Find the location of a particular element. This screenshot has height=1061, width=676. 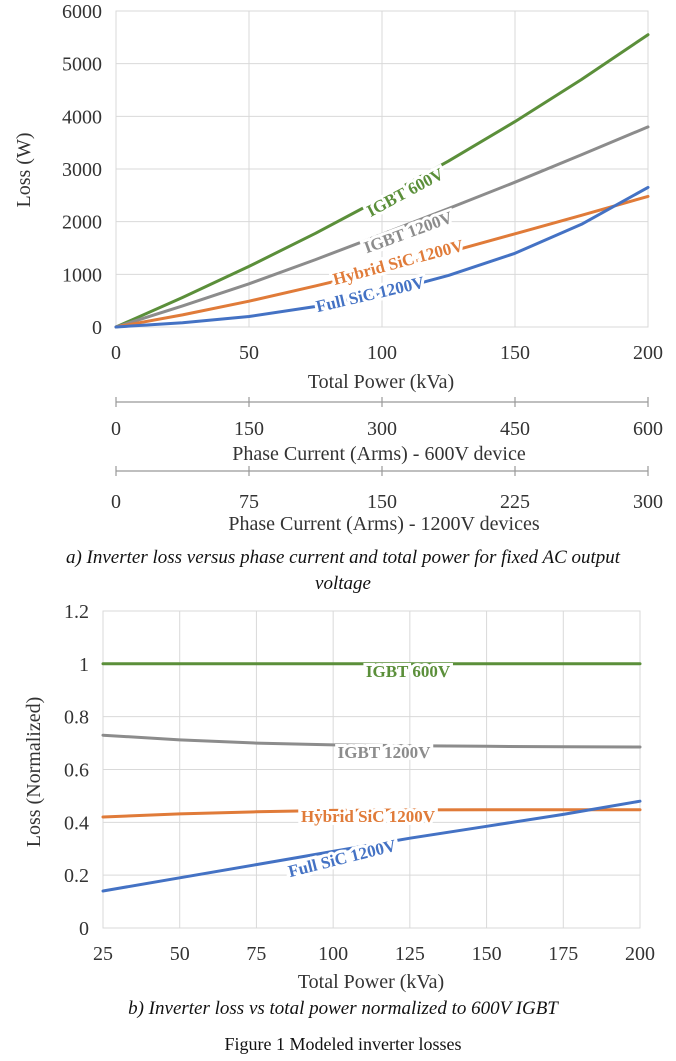

secondary-axis-2-tick-label: 300 is located at coordinates (648, 502).